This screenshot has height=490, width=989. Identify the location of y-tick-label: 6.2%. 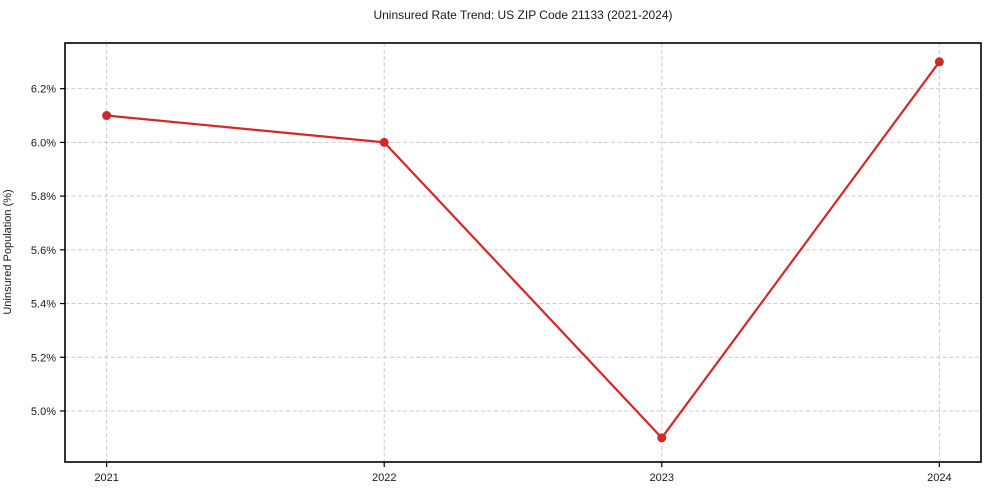
(43, 90).